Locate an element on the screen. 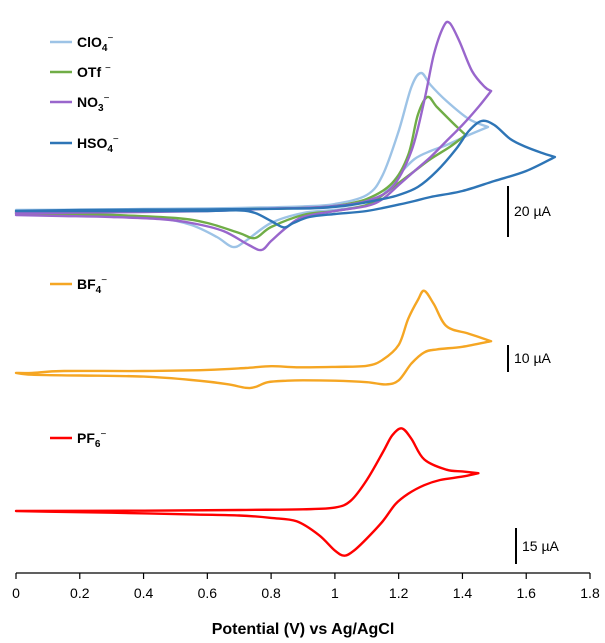 This screenshot has width=605, height=643. scale-bar-label: 15 µA is located at coordinates (541, 546).